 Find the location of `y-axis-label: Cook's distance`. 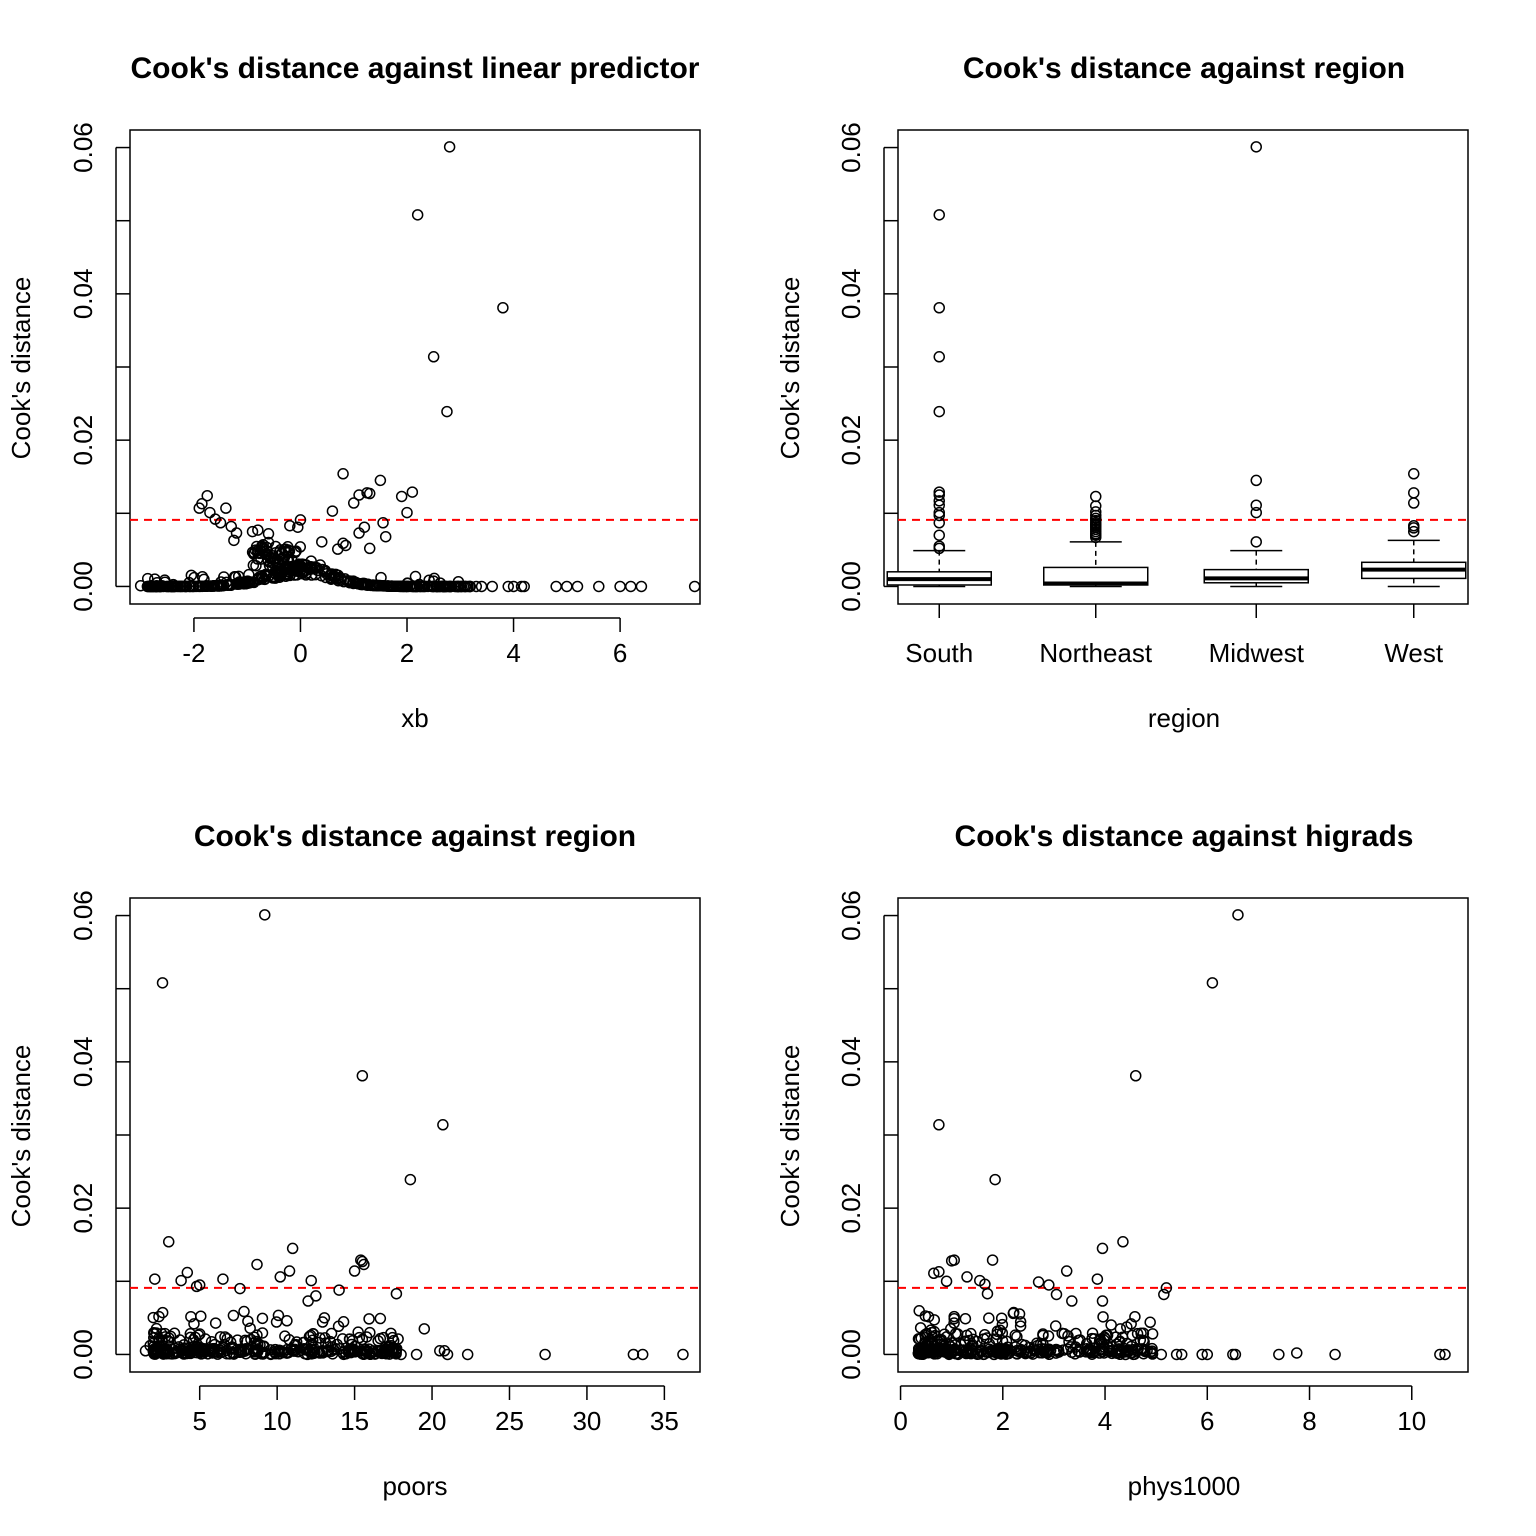

y-axis-label: Cook's distance is located at coordinates (21, 368).